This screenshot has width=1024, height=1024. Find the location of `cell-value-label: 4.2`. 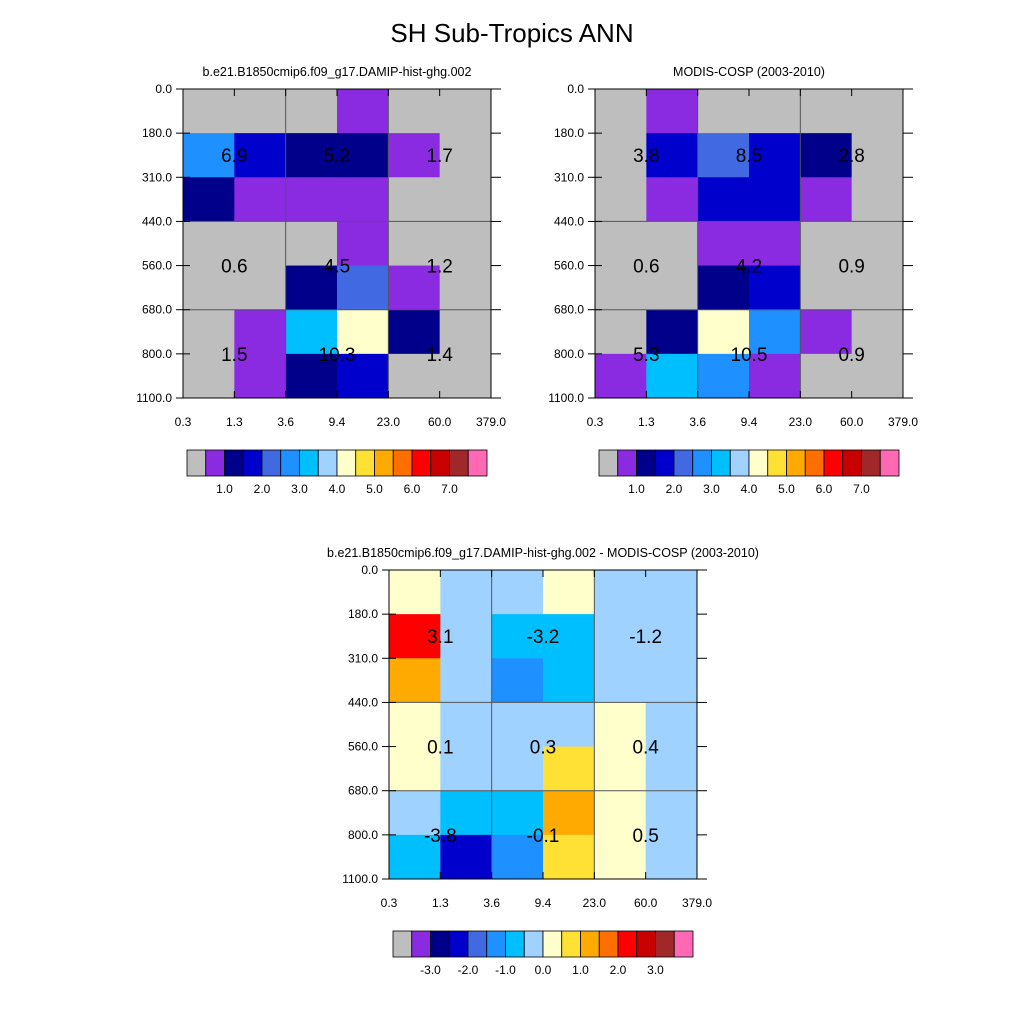

cell-value-label: 4.2 is located at coordinates (749, 267).